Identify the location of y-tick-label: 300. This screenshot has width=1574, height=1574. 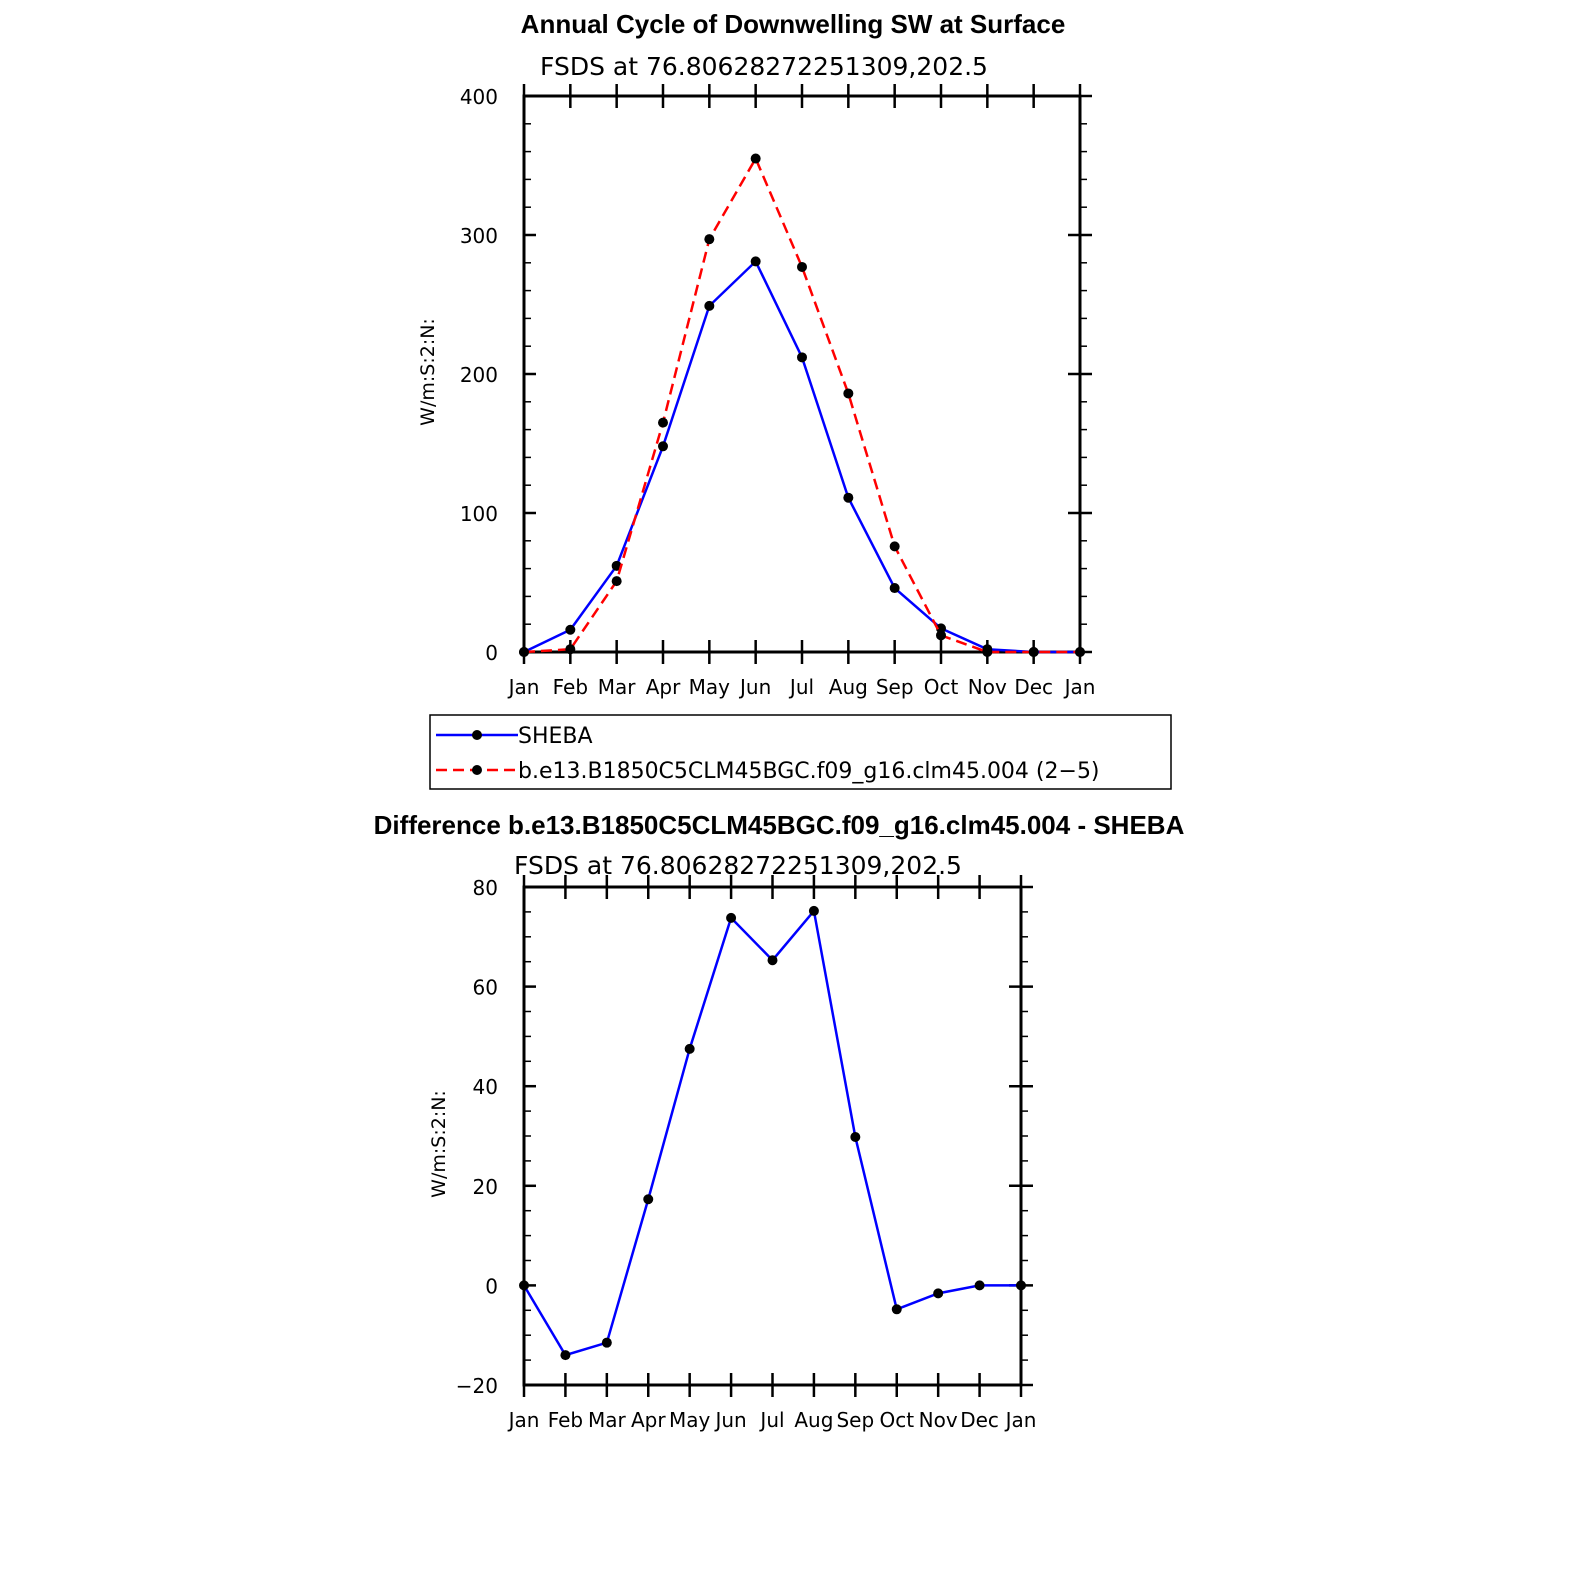
(479, 236).